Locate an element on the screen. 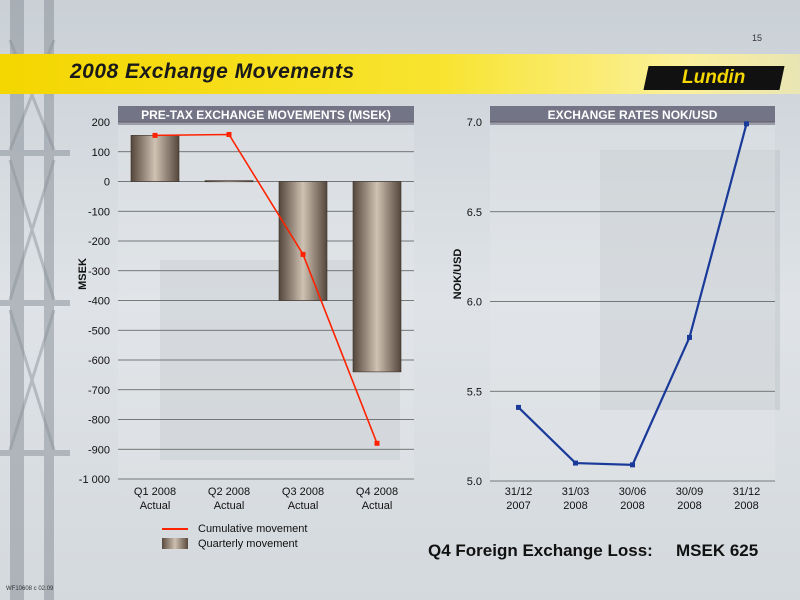  chart1-y-tick-label: -500 is located at coordinates (99, 331).